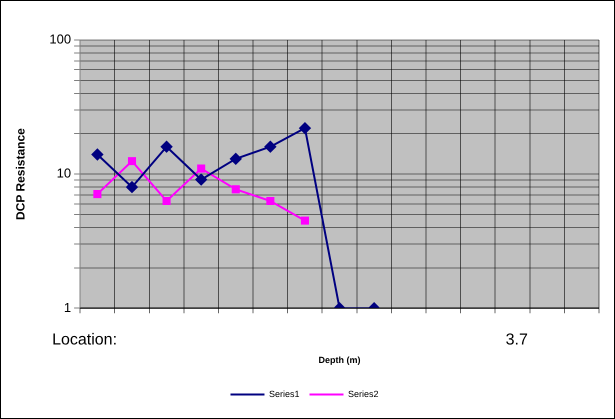 This screenshot has width=615, height=419. What do you see at coordinates (64, 173) in the screenshot?
I see `y-tick-label: 10` at bounding box center [64, 173].